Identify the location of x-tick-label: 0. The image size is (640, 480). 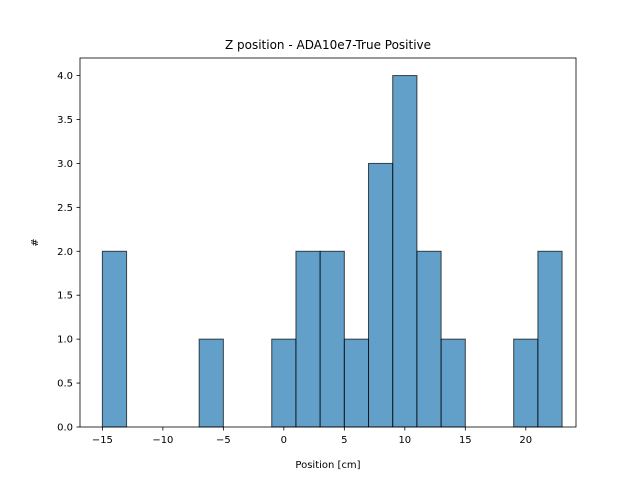
(284, 440).